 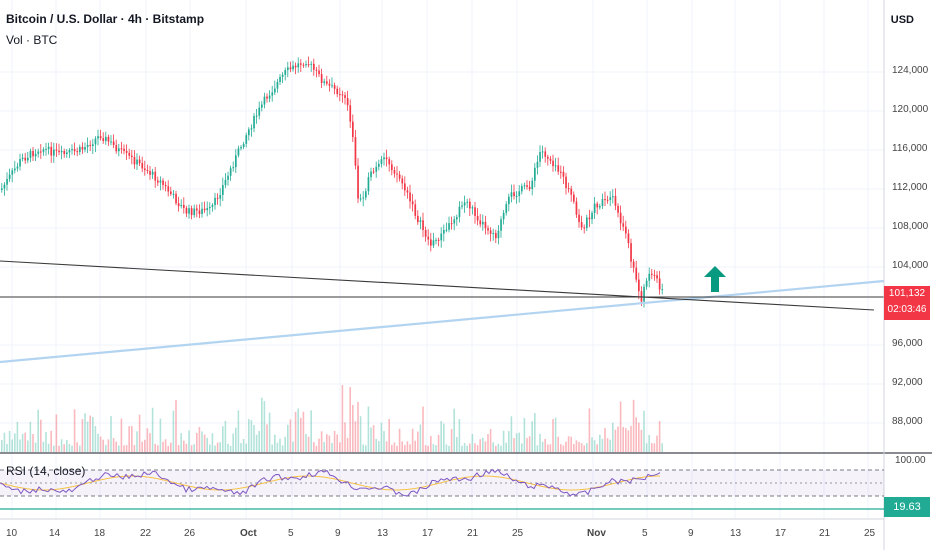 What do you see at coordinates (146, 533) in the screenshot?
I see `time-tick: 22` at bounding box center [146, 533].